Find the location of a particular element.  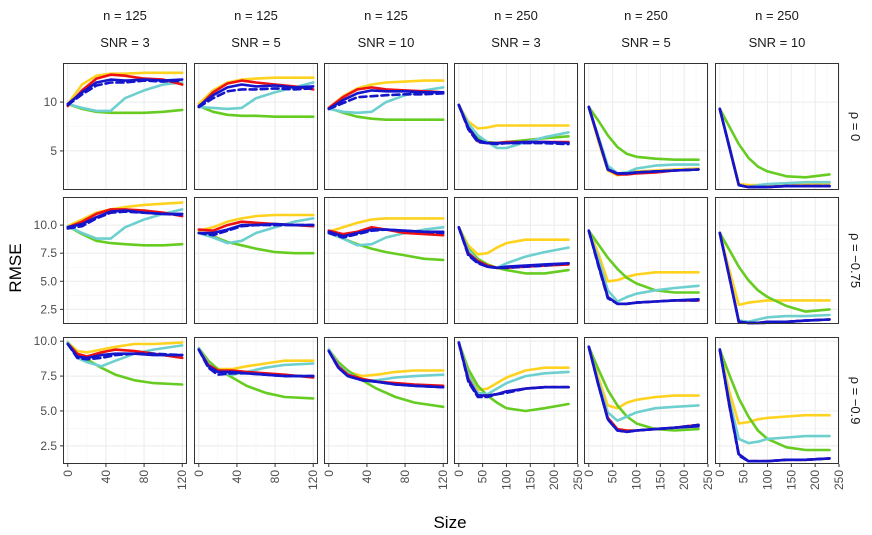

x-axis-title: Size is located at coordinates (449, 522).